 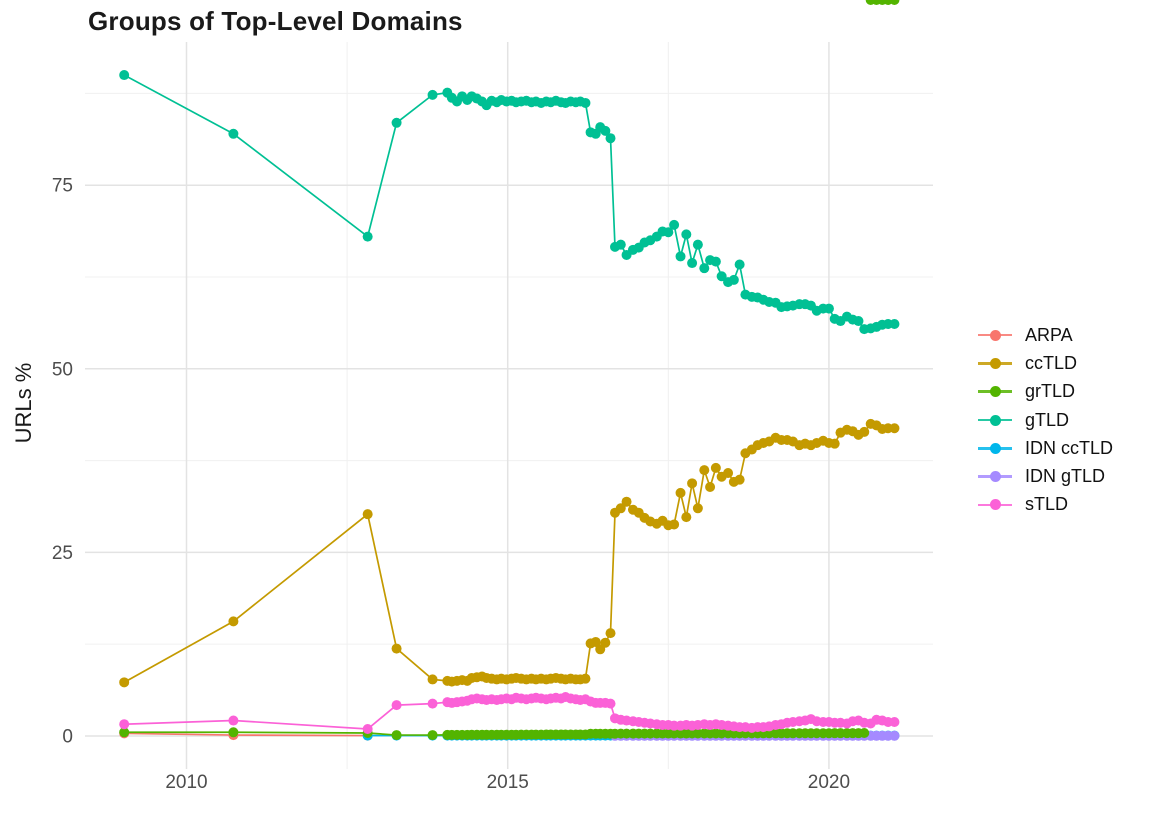 What do you see at coordinates (1049, 334) in the screenshot?
I see `legend-label: ARPA` at bounding box center [1049, 334].